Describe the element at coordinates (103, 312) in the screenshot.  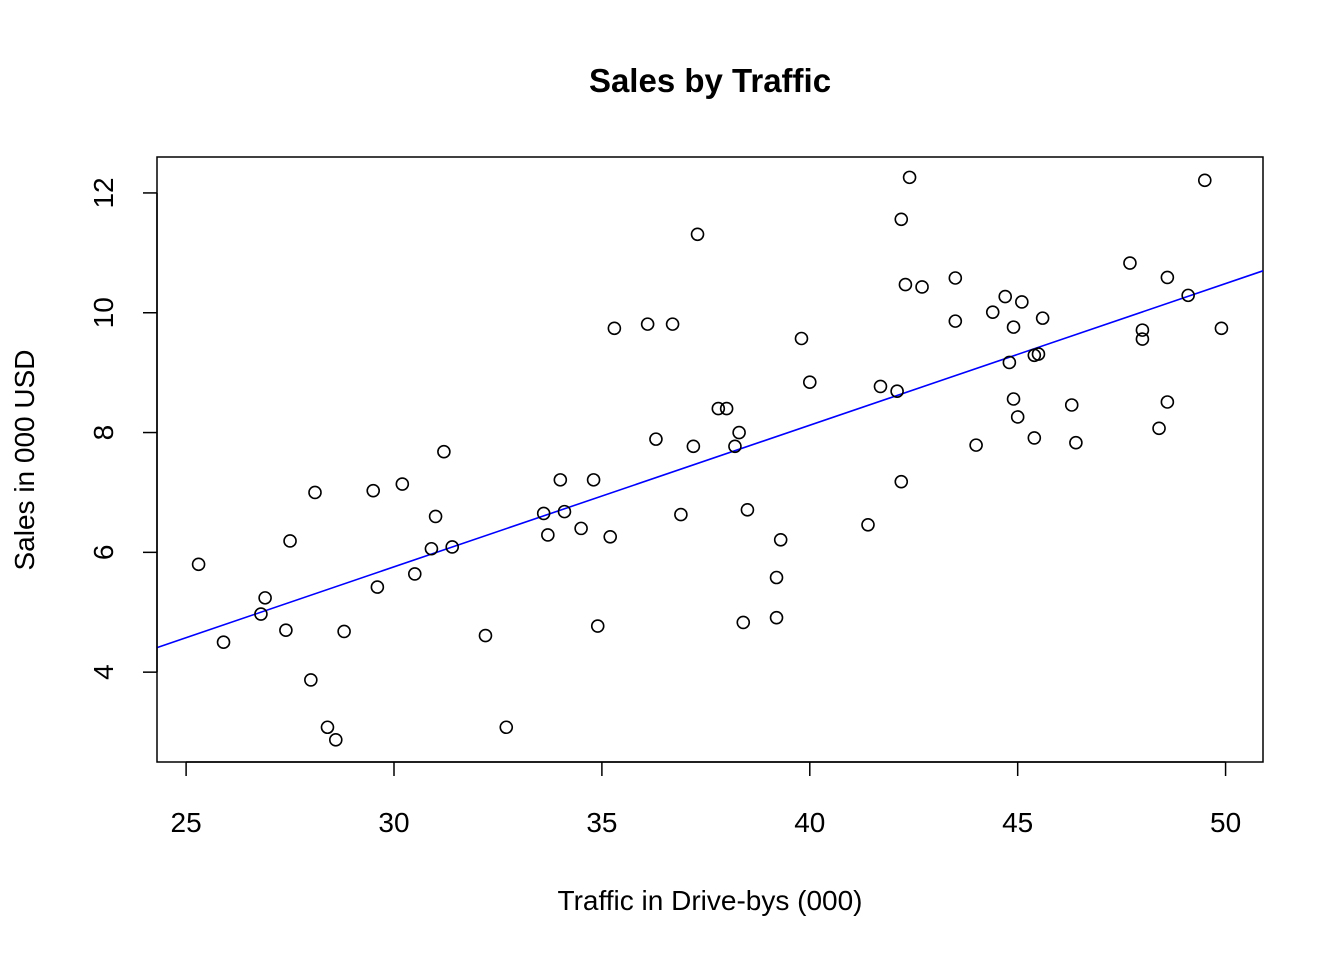
I see `y-tick-label: 10` at that location.